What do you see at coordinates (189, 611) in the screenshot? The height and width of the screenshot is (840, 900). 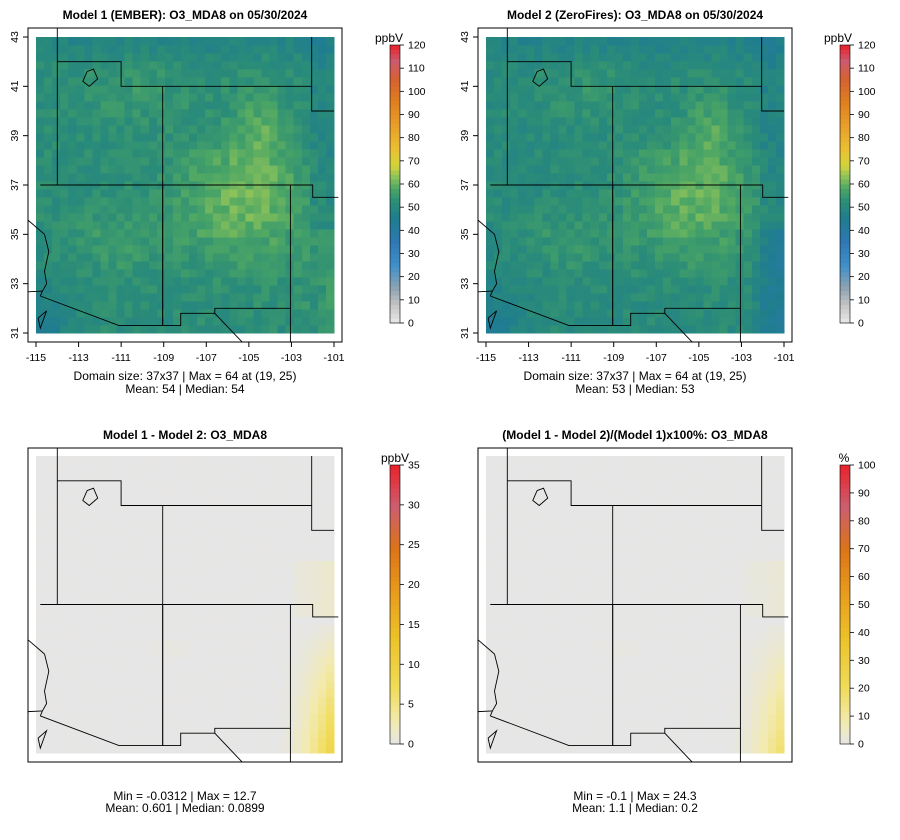 I see `boundary-four-corners` at bounding box center [189, 611].